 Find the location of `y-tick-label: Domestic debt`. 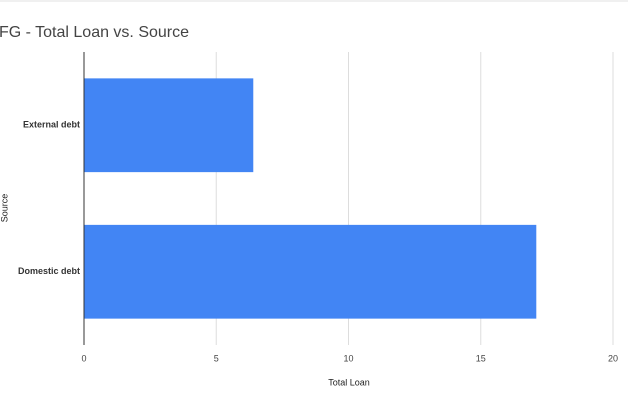

y-tick-label: Domestic debt is located at coordinates (49, 271).